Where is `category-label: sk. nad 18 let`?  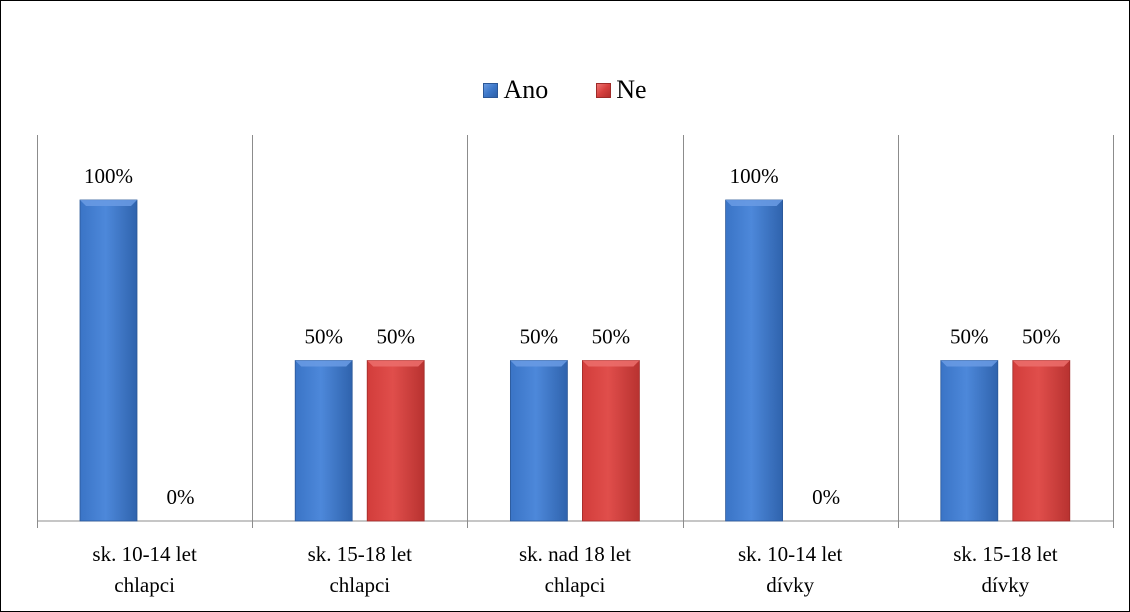
category-label: sk. nad 18 let is located at coordinates (575, 554).